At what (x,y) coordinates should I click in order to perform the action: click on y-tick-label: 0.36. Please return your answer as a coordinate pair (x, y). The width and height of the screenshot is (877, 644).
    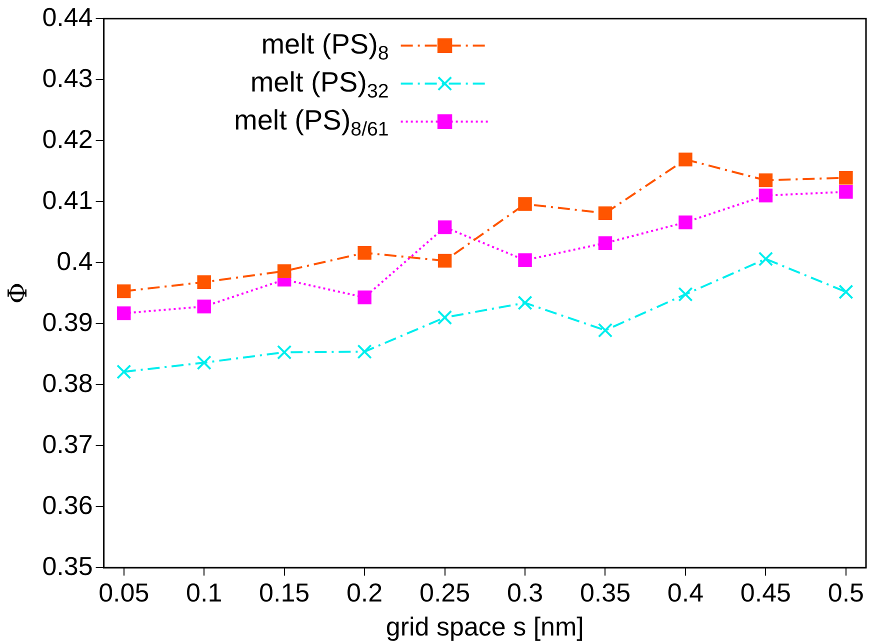
    Looking at the image, I should click on (67, 505).